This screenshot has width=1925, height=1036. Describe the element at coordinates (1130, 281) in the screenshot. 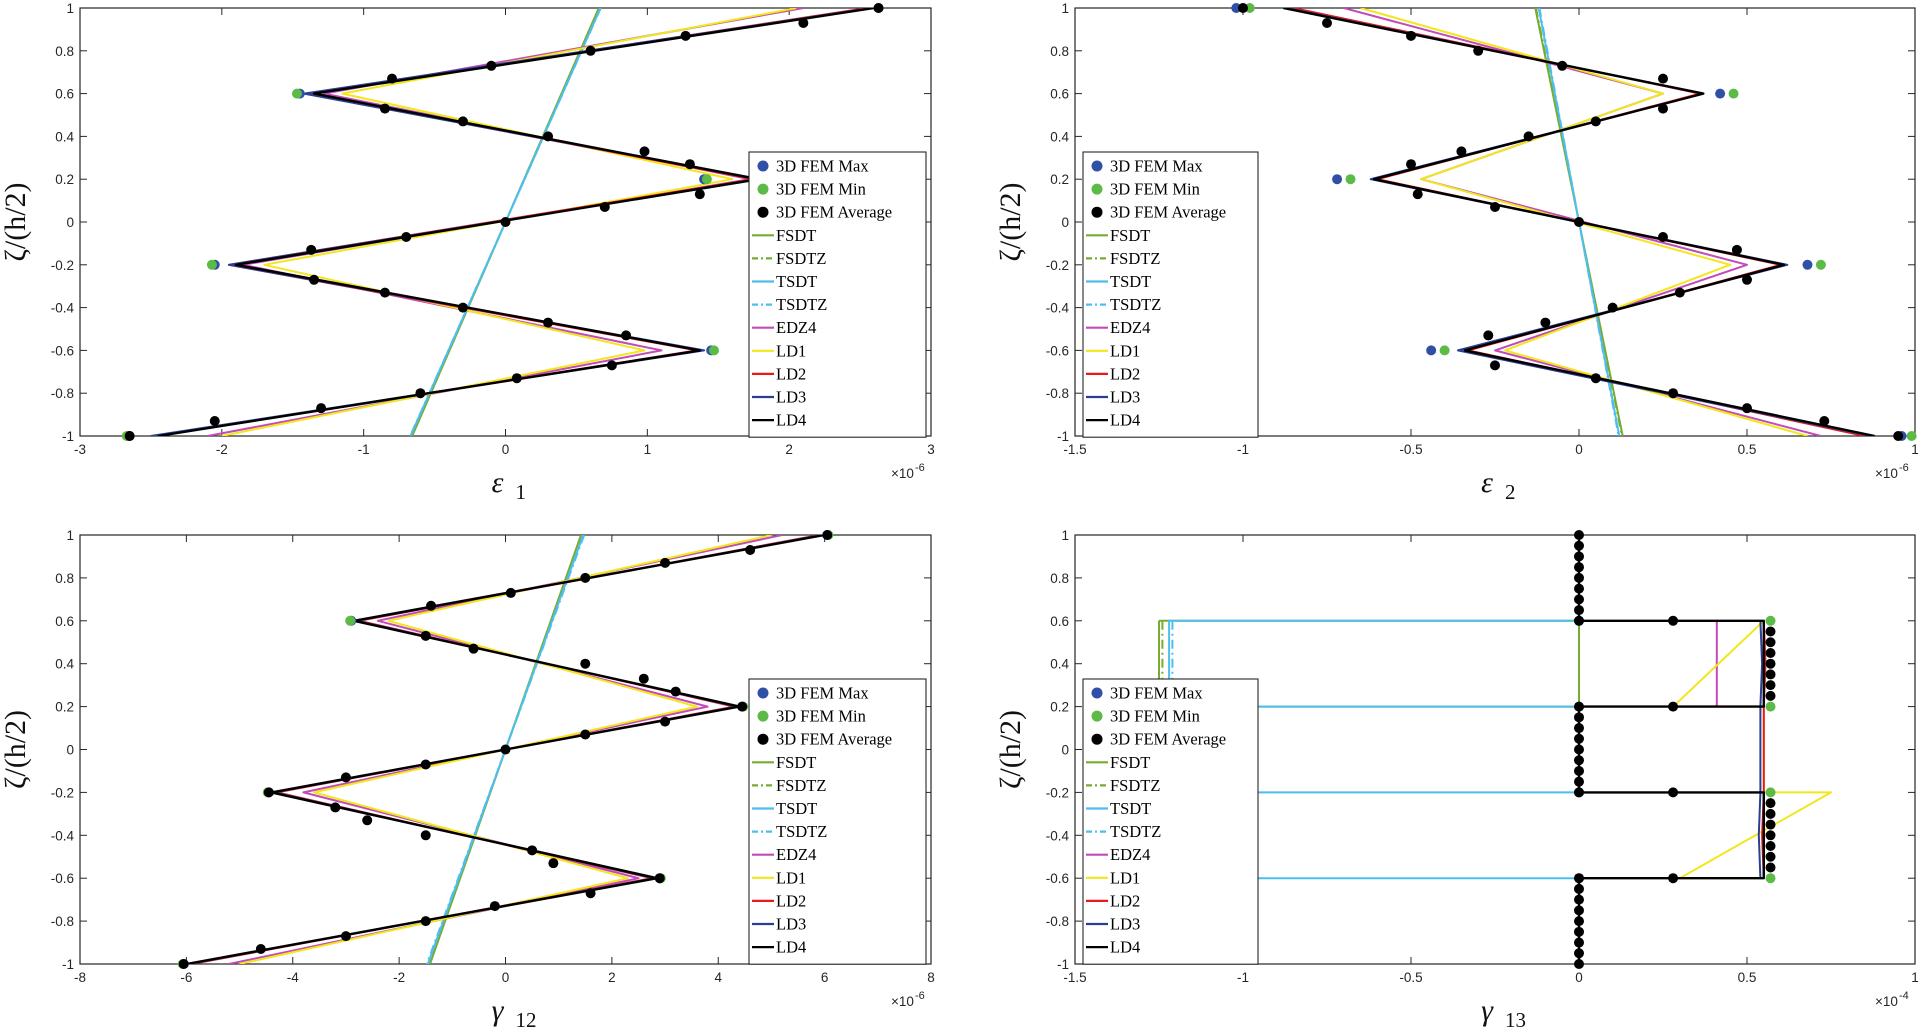

I see `legend-label: TSDT` at that location.